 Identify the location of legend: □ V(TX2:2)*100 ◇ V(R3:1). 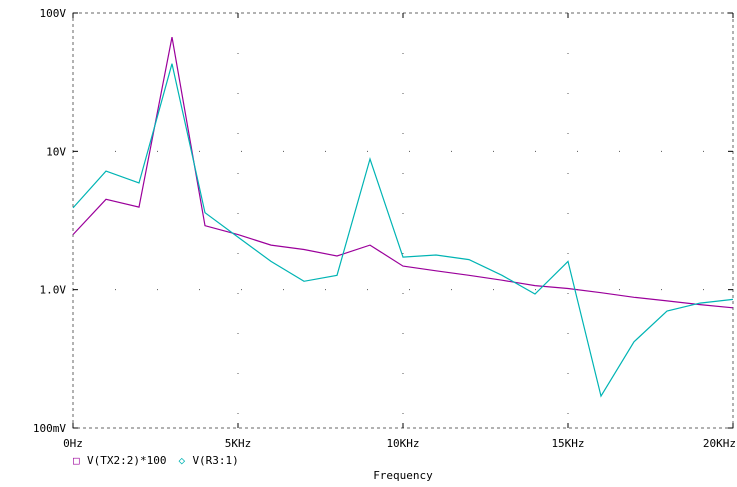
(156, 460).